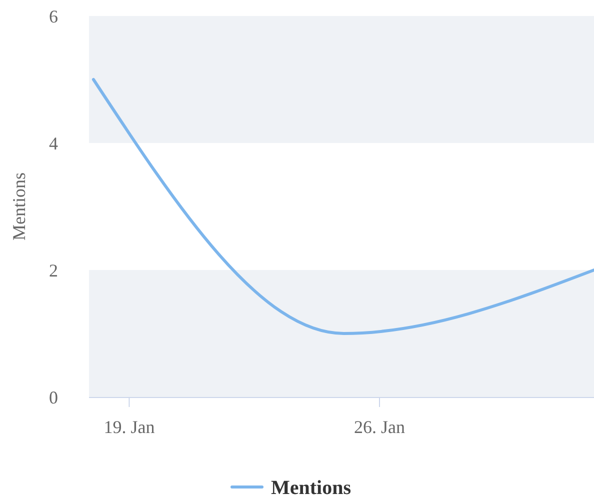 This screenshot has height=499, width=594. Describe the element at coordinates (379, 427) in the screenshot. I see `x-tick-label: 26. Jan` at that location.